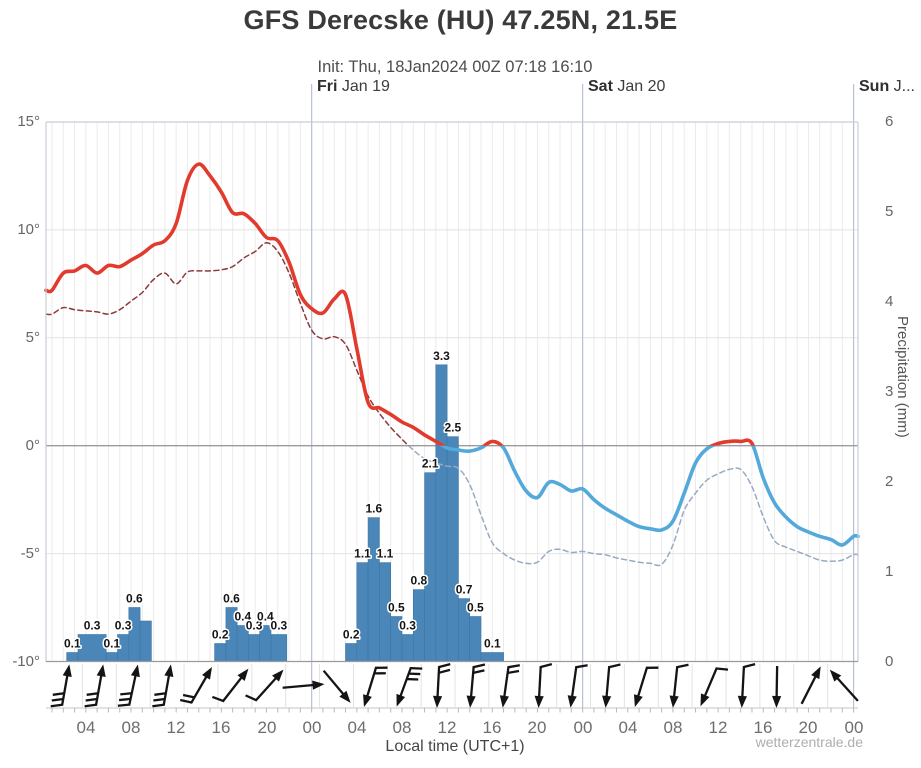 This screenshot has height=768, width=921. I want to click on bar-value-label: 2.1, so click(430, 464).